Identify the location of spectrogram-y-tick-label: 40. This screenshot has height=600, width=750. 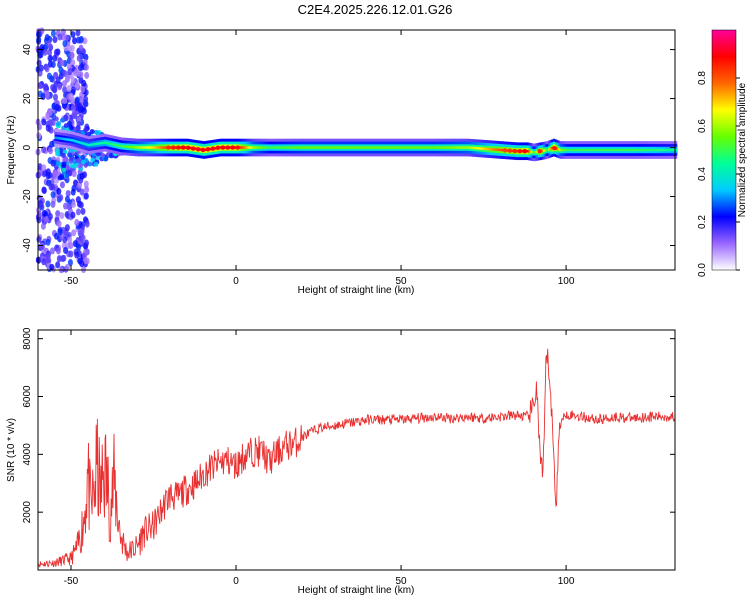
(27, 50).